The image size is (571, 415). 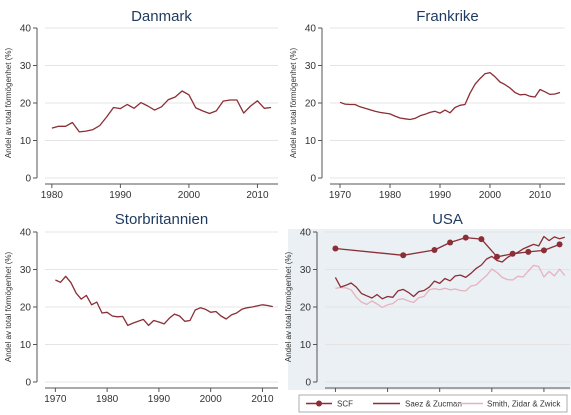 I want to click on series-line-saez_zucman, so click(x=449, y=267).